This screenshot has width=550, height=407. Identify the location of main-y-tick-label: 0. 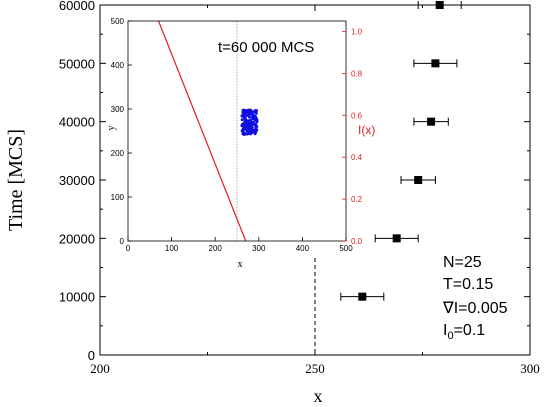
(91, 355).